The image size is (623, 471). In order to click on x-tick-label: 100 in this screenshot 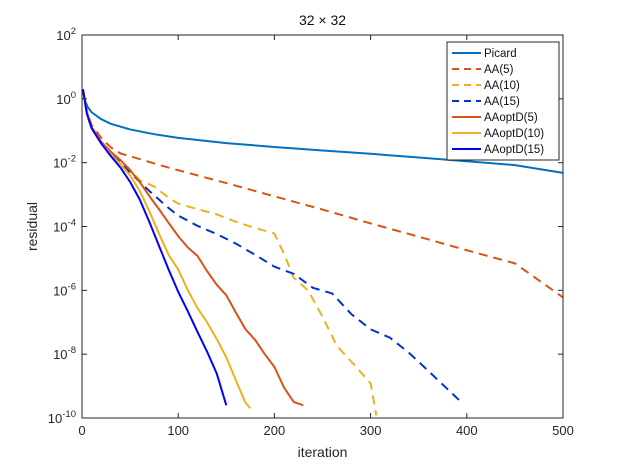, I will do `click(178, 430)`.